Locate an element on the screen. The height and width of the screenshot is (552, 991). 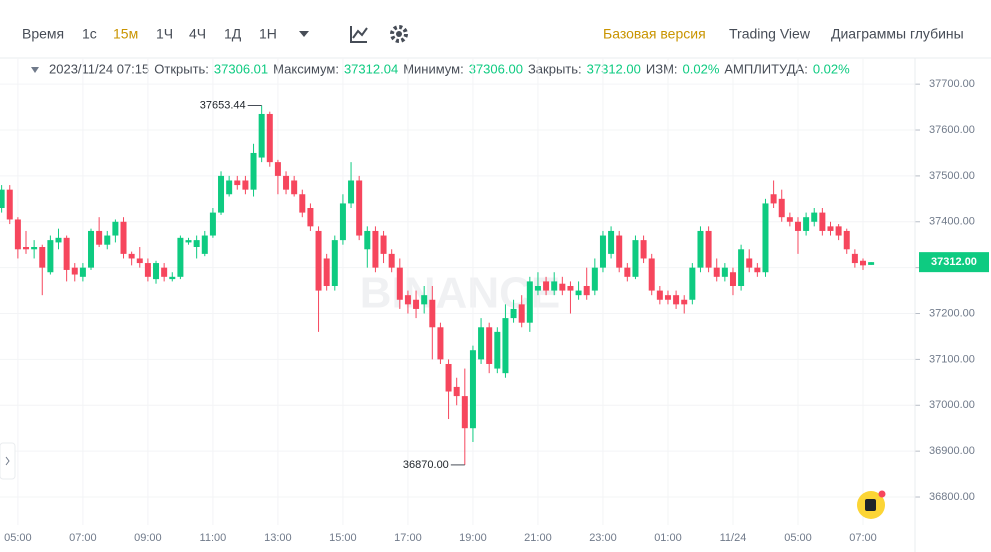
x-tick-label: 23:00 is located at coordinates (603, 538).